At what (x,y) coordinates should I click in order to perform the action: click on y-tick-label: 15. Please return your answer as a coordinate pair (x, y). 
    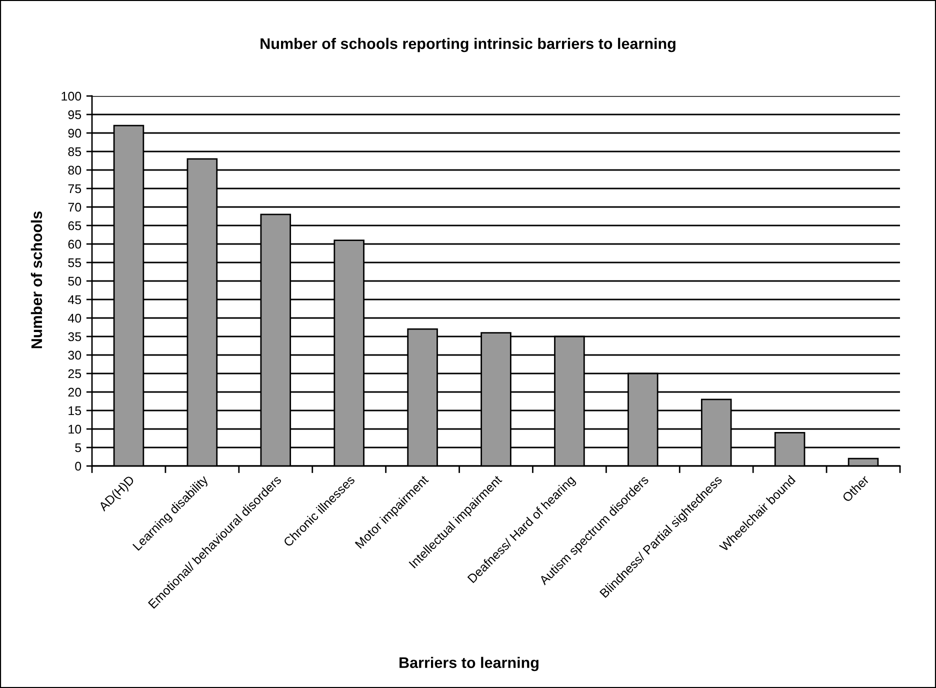
    Looking at the image, I should click on (75, 411).